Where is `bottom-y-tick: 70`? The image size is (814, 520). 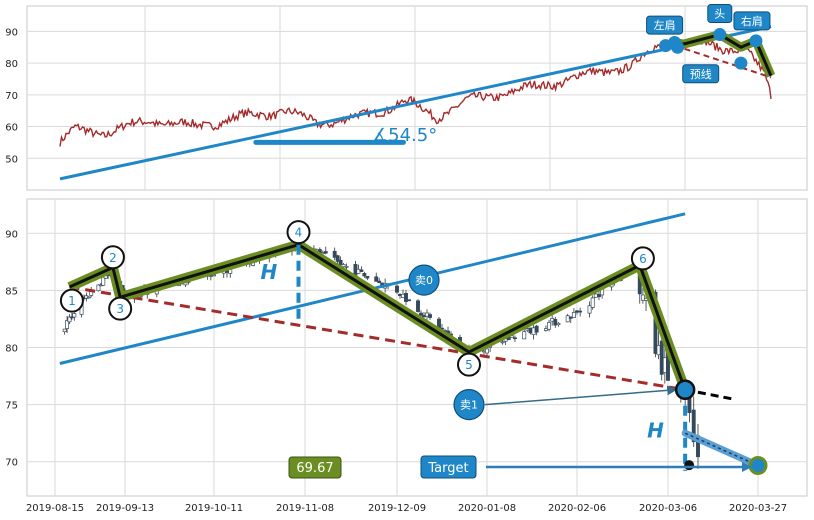
bottom-y-tick: 70 is located at coordinates (11, 463).